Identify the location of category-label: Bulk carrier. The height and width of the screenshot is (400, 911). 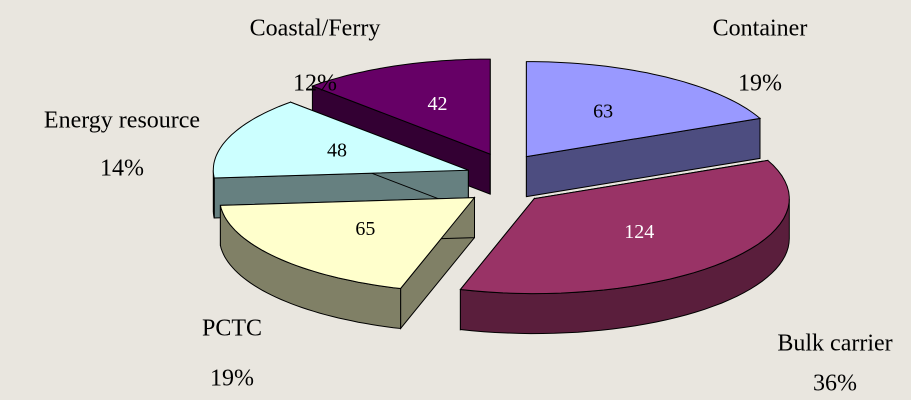
(834, 344).